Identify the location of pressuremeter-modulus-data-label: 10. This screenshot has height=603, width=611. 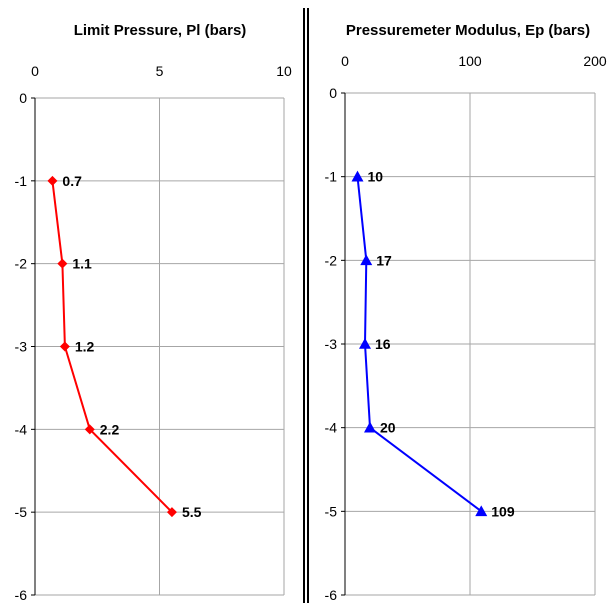
(376, 177).